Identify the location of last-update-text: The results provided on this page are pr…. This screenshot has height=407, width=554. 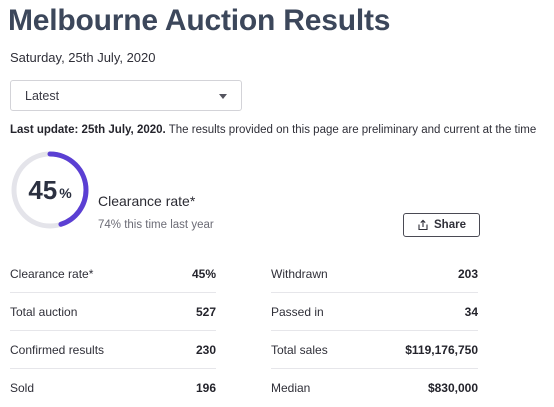
(351, 130).